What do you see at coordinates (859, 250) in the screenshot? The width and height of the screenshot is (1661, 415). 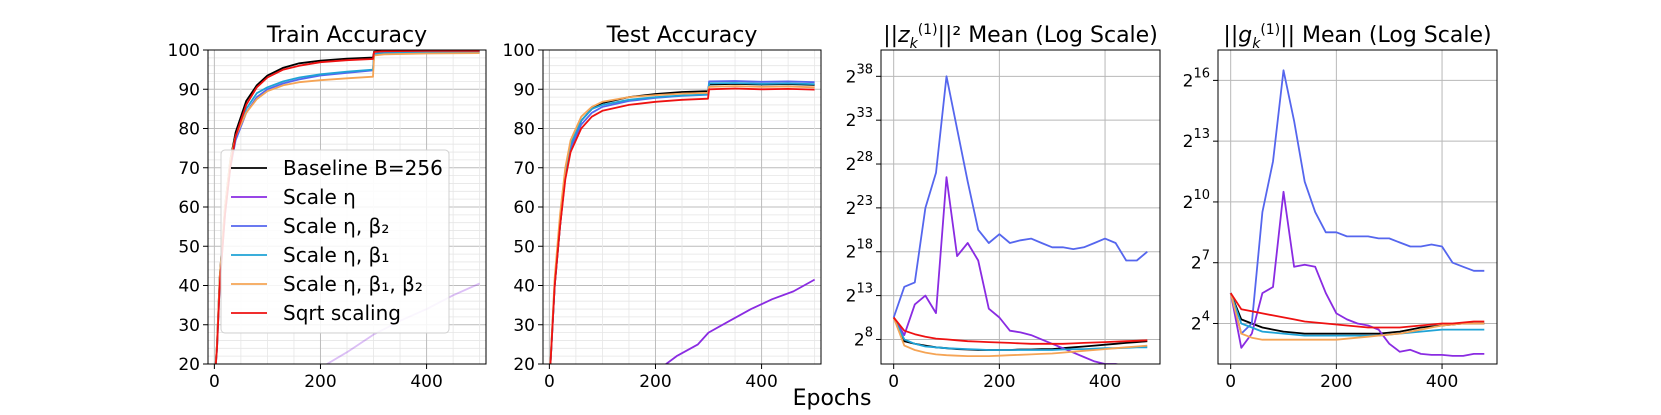 I see `y-tick-label: 218` at bounding box center [859, 250].